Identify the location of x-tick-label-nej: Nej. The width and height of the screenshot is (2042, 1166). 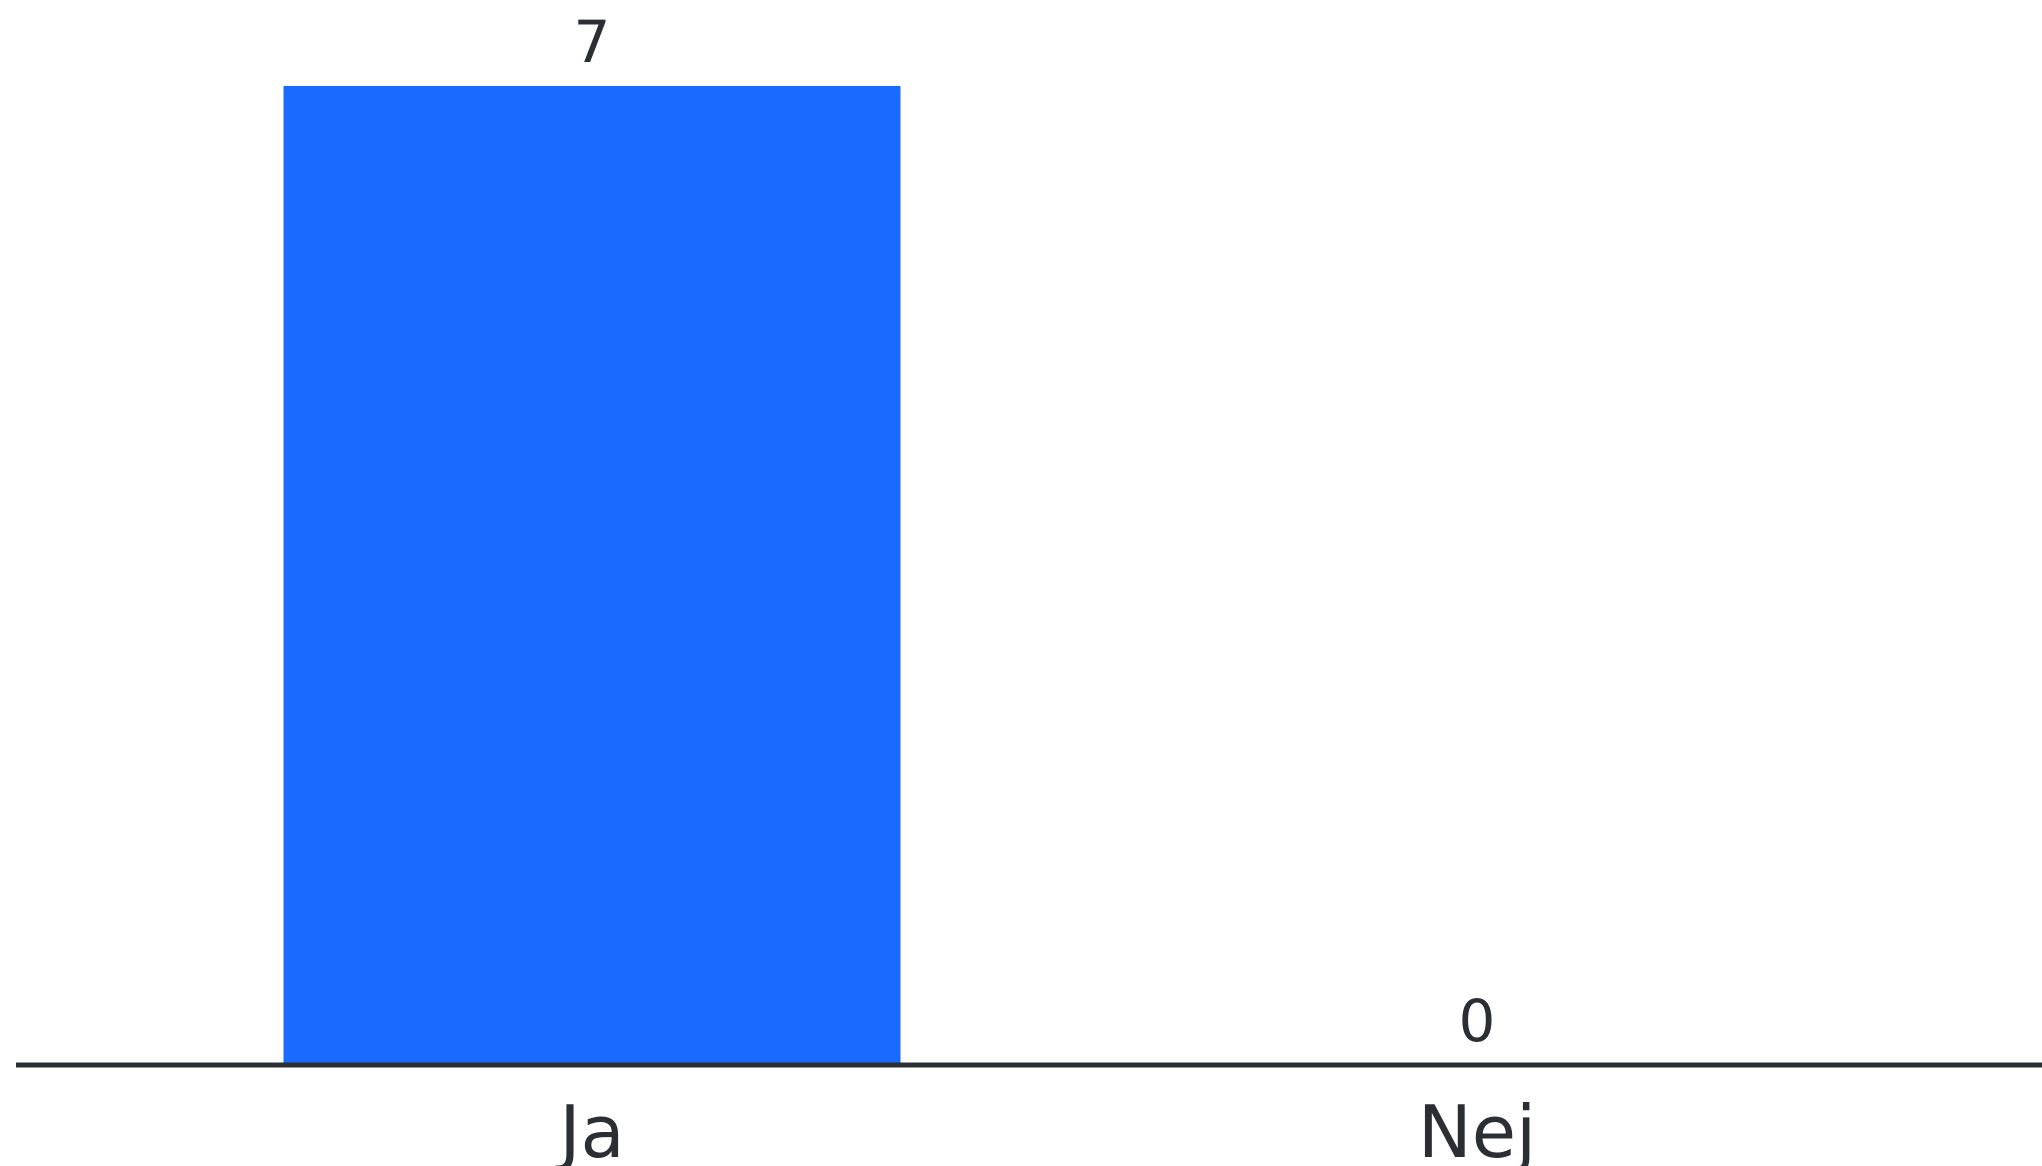
(1477, 1128).